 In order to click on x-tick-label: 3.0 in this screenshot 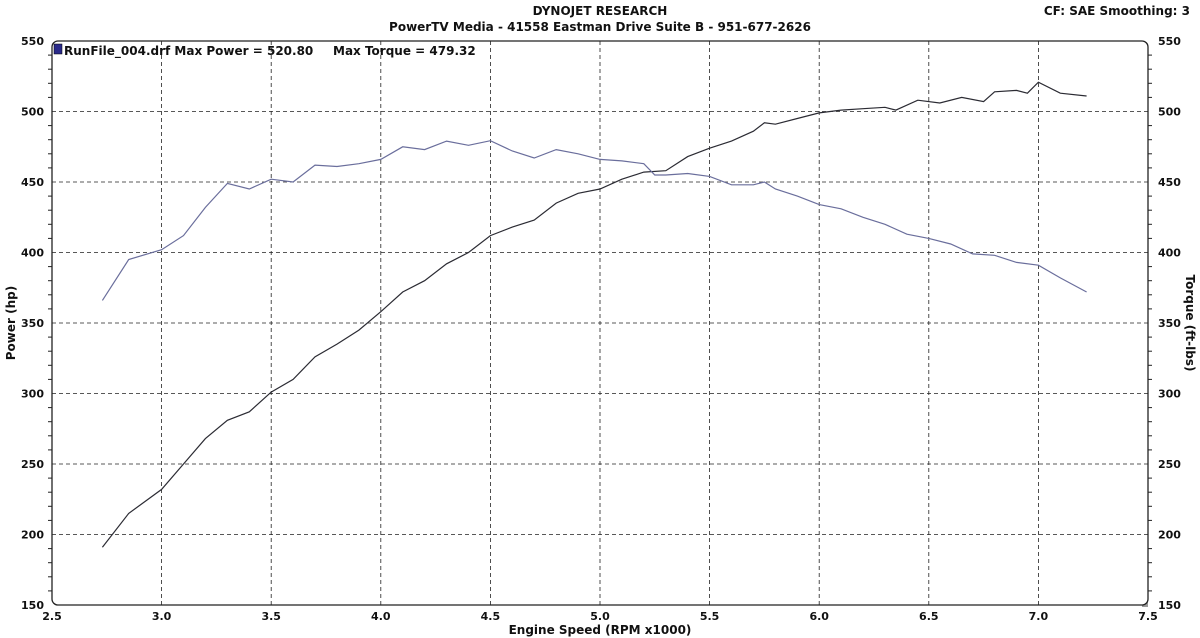, I will do `click(162, 616)`.